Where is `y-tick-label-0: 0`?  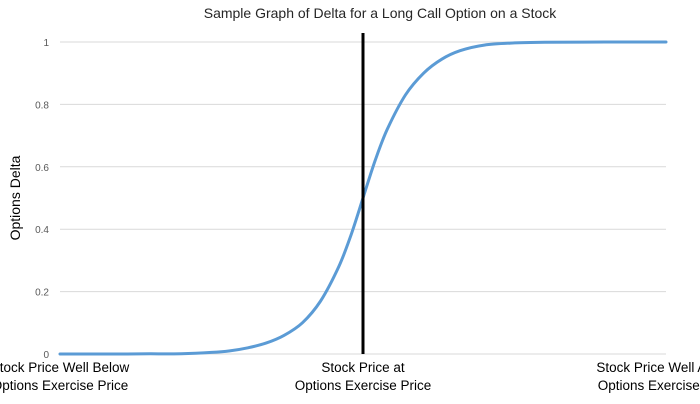
y-tick-label-0: 0 is located at coordinates (46, 355).